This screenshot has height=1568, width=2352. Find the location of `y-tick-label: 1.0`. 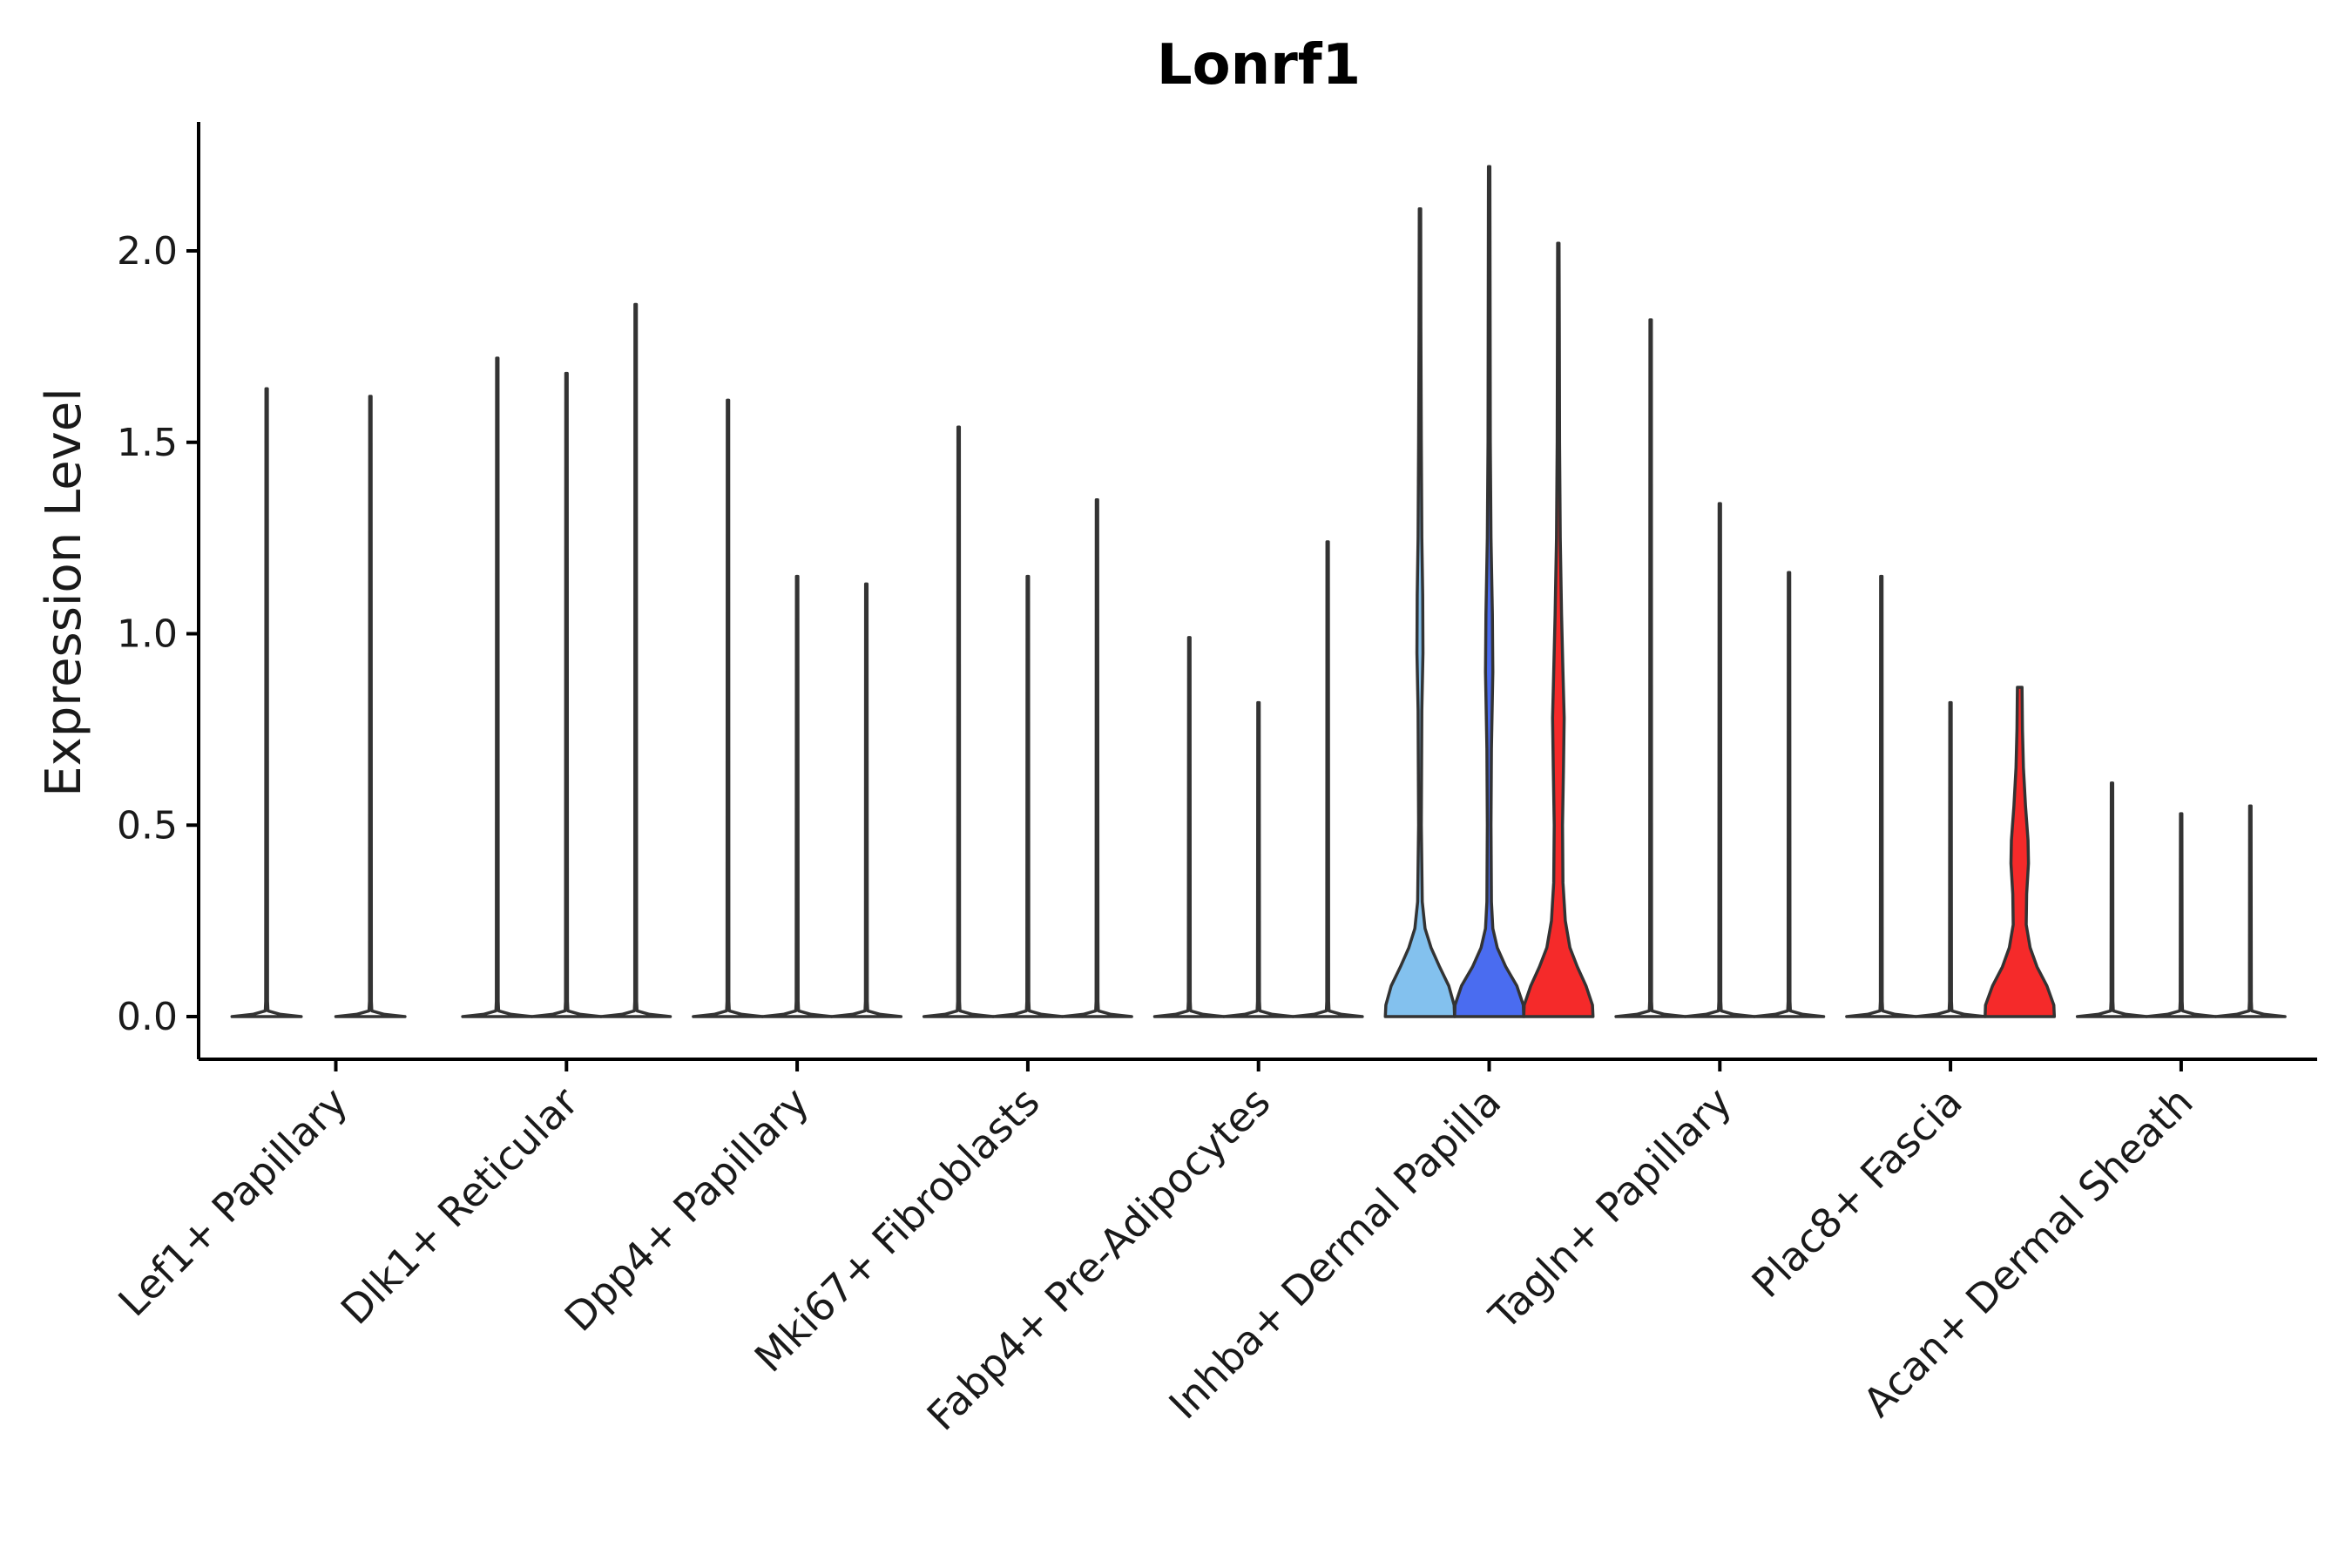

y-tick-label: 1.0 is located at coordinates (147, 634).